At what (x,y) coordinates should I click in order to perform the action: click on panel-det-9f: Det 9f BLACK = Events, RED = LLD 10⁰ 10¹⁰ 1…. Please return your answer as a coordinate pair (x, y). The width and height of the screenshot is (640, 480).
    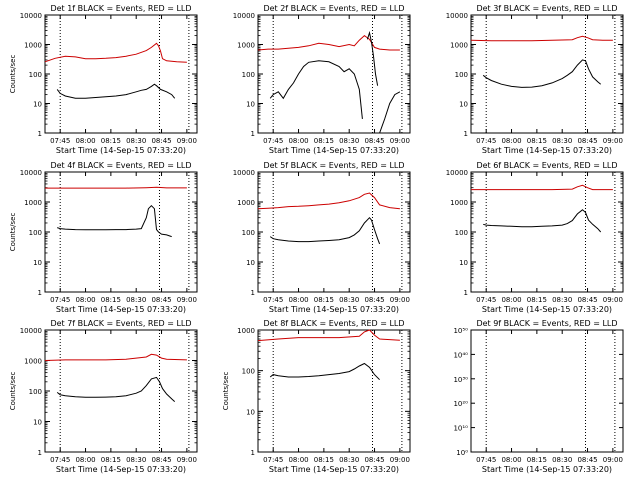
    Looking at the image, I should click on (538, 396).